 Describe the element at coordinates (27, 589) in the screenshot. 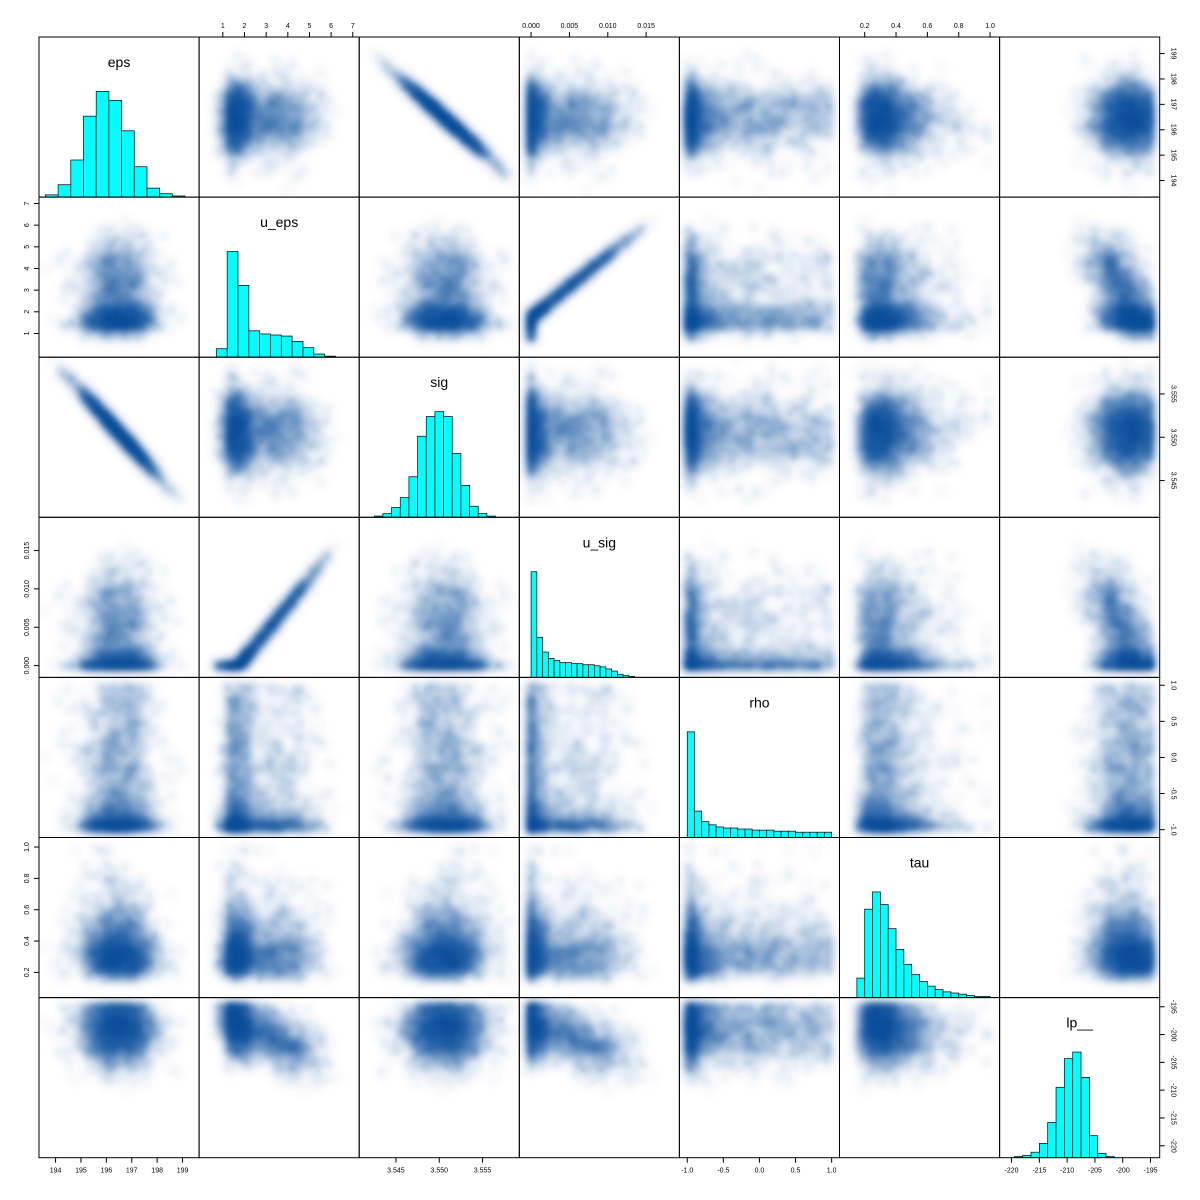

I see `tick-label: 0.010` at that location.